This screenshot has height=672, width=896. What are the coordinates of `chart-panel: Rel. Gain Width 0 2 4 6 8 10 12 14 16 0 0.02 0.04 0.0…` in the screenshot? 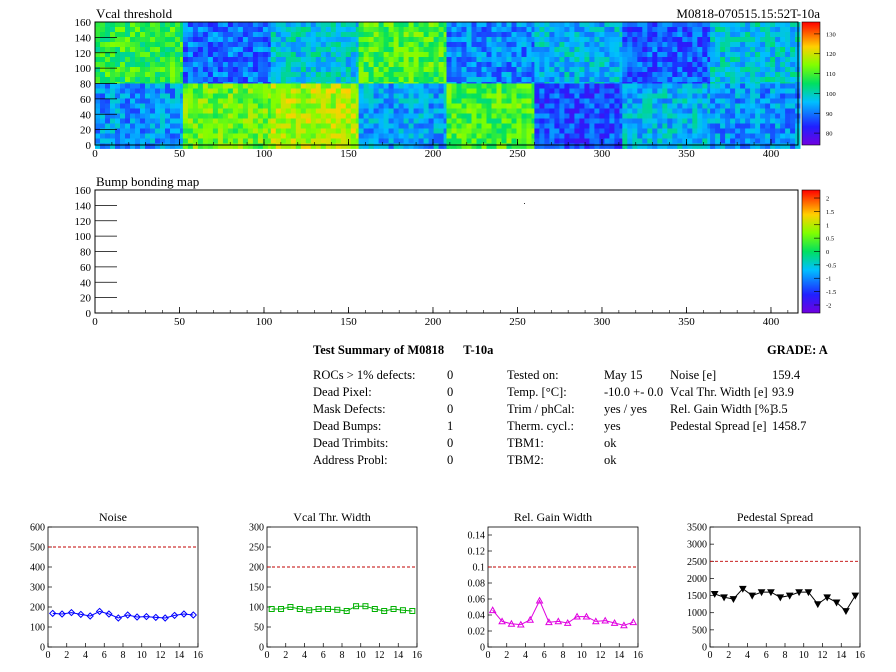 It's located at (556, 585).